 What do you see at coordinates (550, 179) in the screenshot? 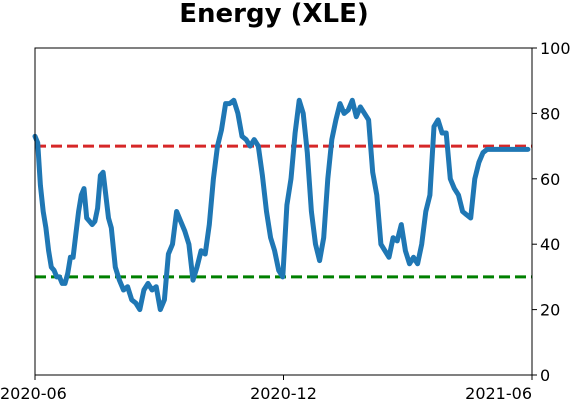
I see `y-tick-label: 60` at bounding box center [550, 179].